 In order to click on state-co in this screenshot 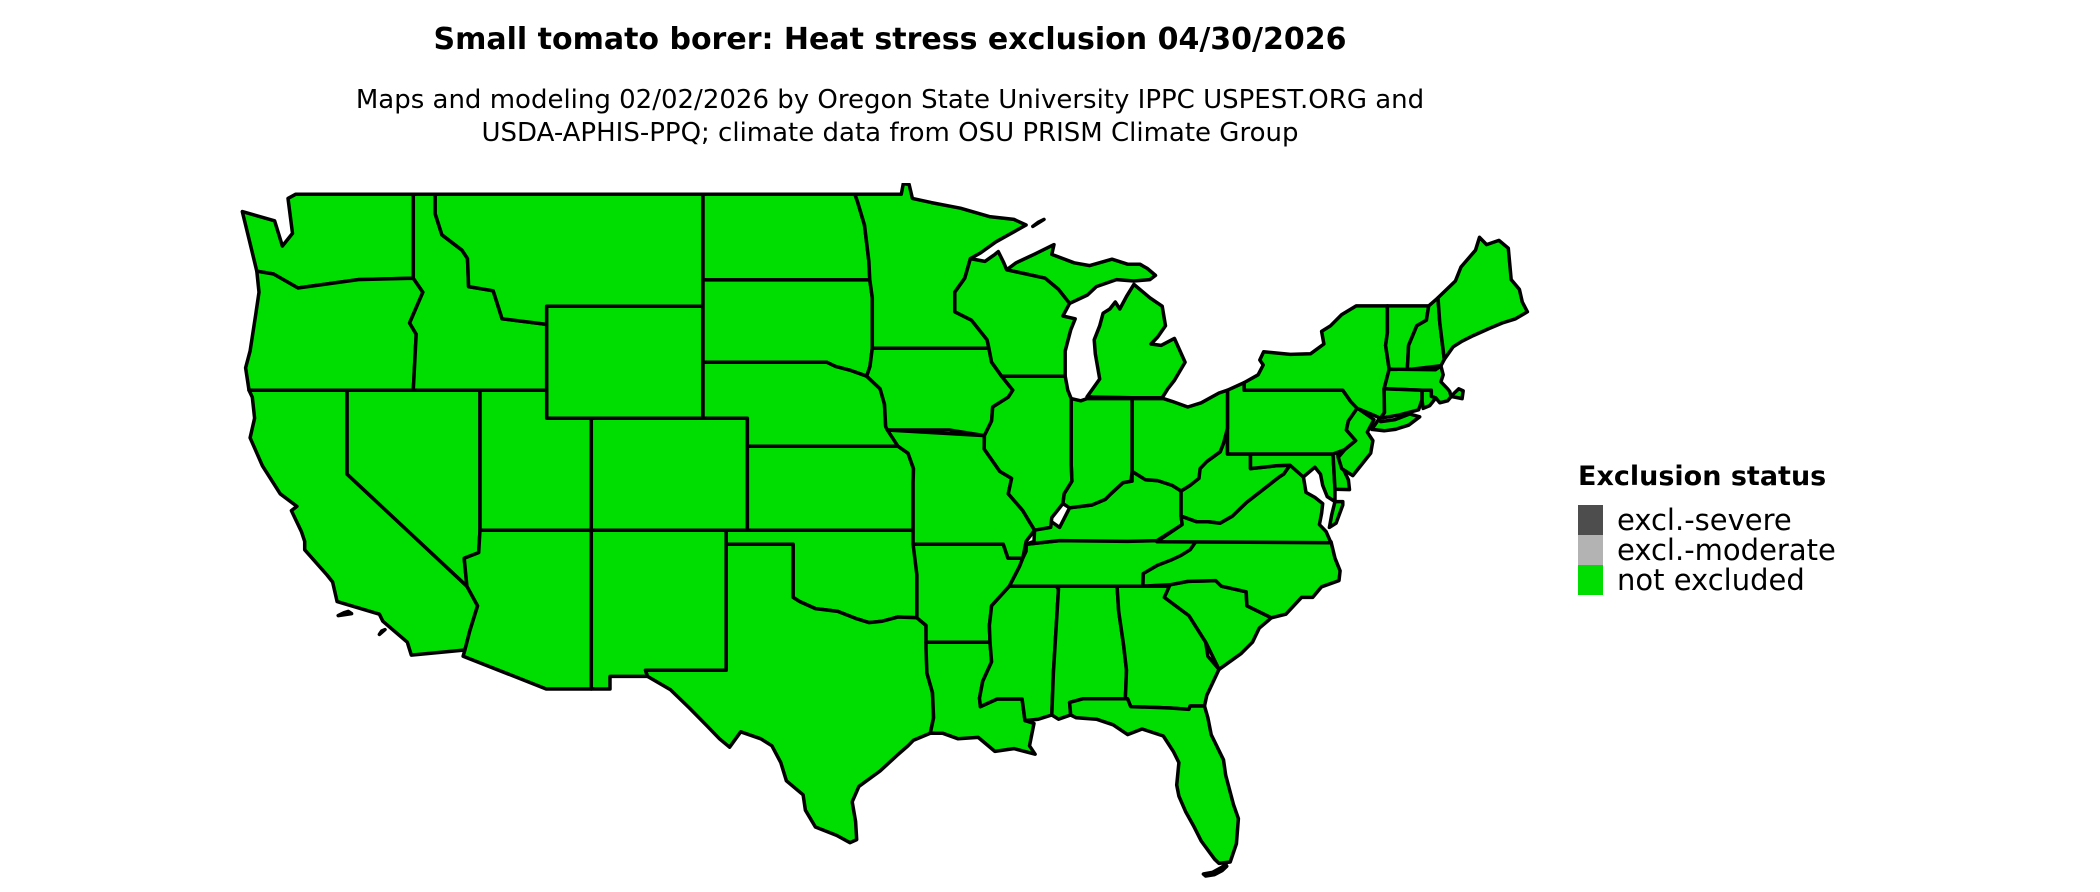, I will do `click(669, 474)`.